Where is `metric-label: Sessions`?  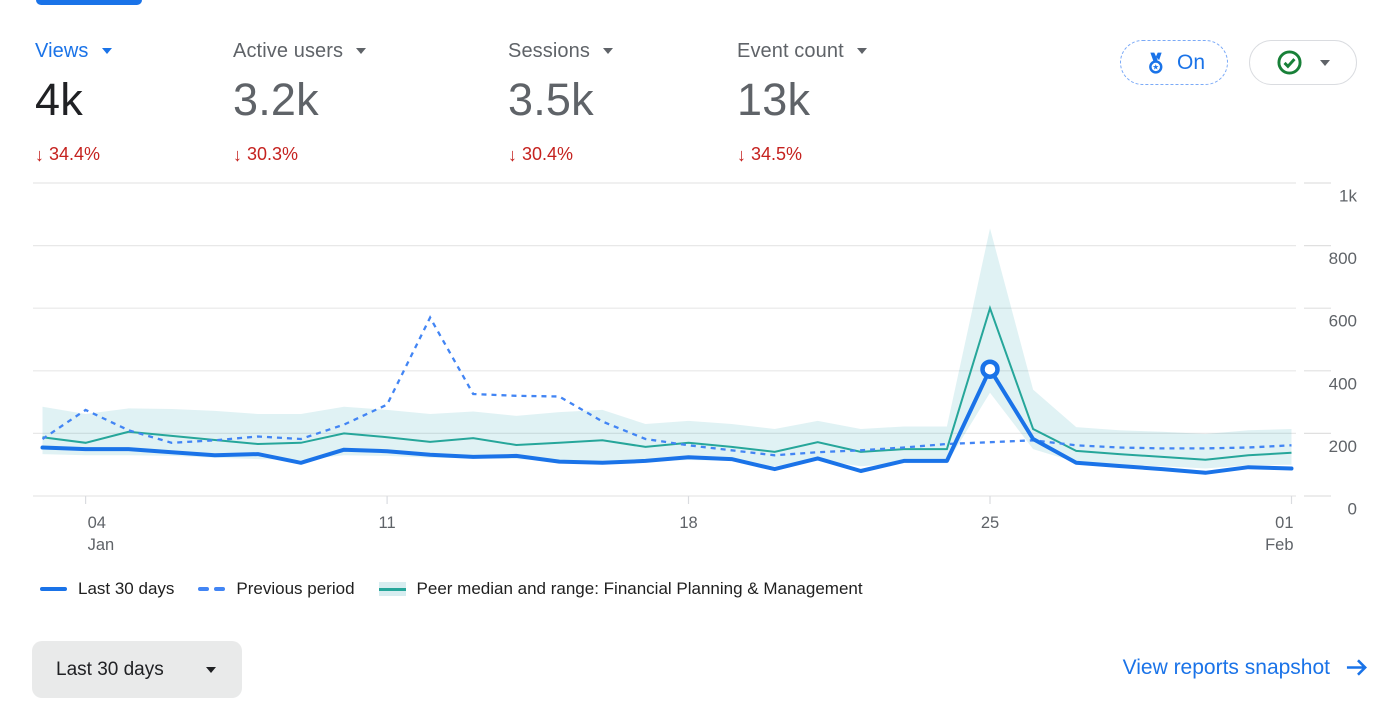
metric-label: Sessions is located at coordinates (549, 50).